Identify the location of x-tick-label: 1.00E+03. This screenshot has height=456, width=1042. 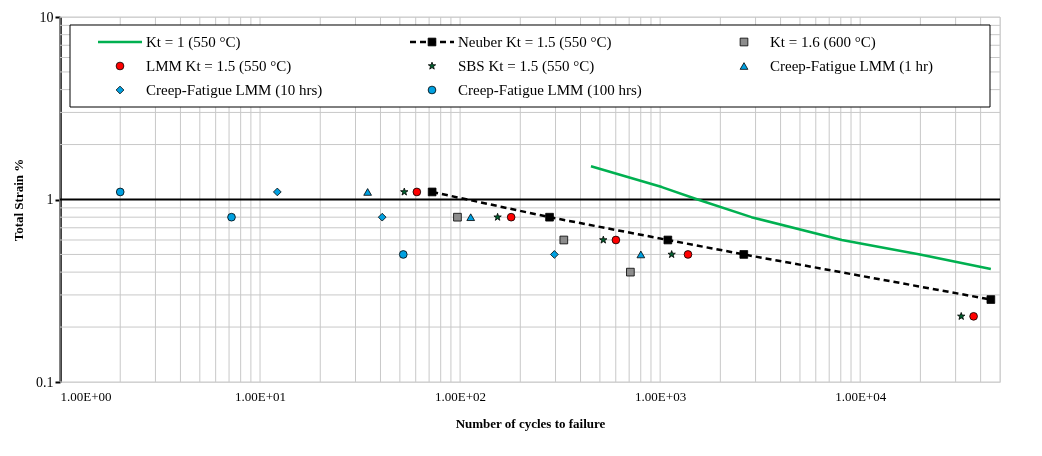
(661, 396).